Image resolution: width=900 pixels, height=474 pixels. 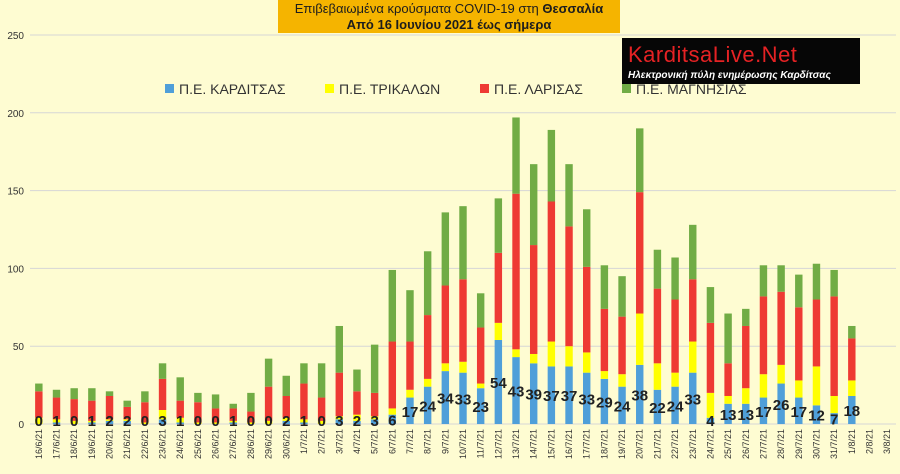 What do you see at coordinates (551, 444) in the screenshot?
I see `x-tick-label: 15/7/21` at bounding box center [551, 444].